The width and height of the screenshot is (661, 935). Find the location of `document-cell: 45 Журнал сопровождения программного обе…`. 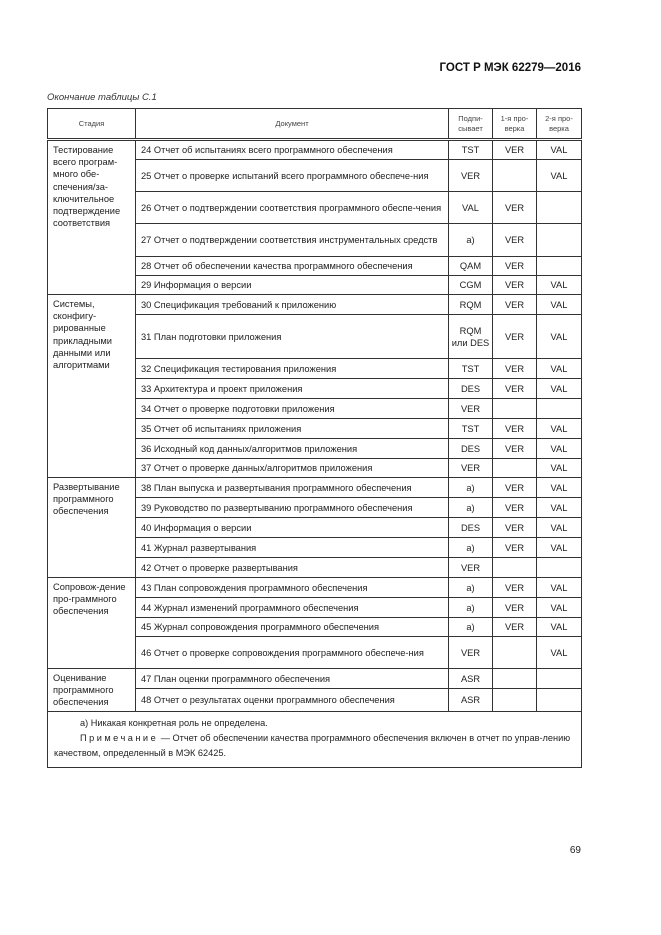

document-cell: 45 Журнал сопровождения программного обе… is located at coordinates (292, 627).